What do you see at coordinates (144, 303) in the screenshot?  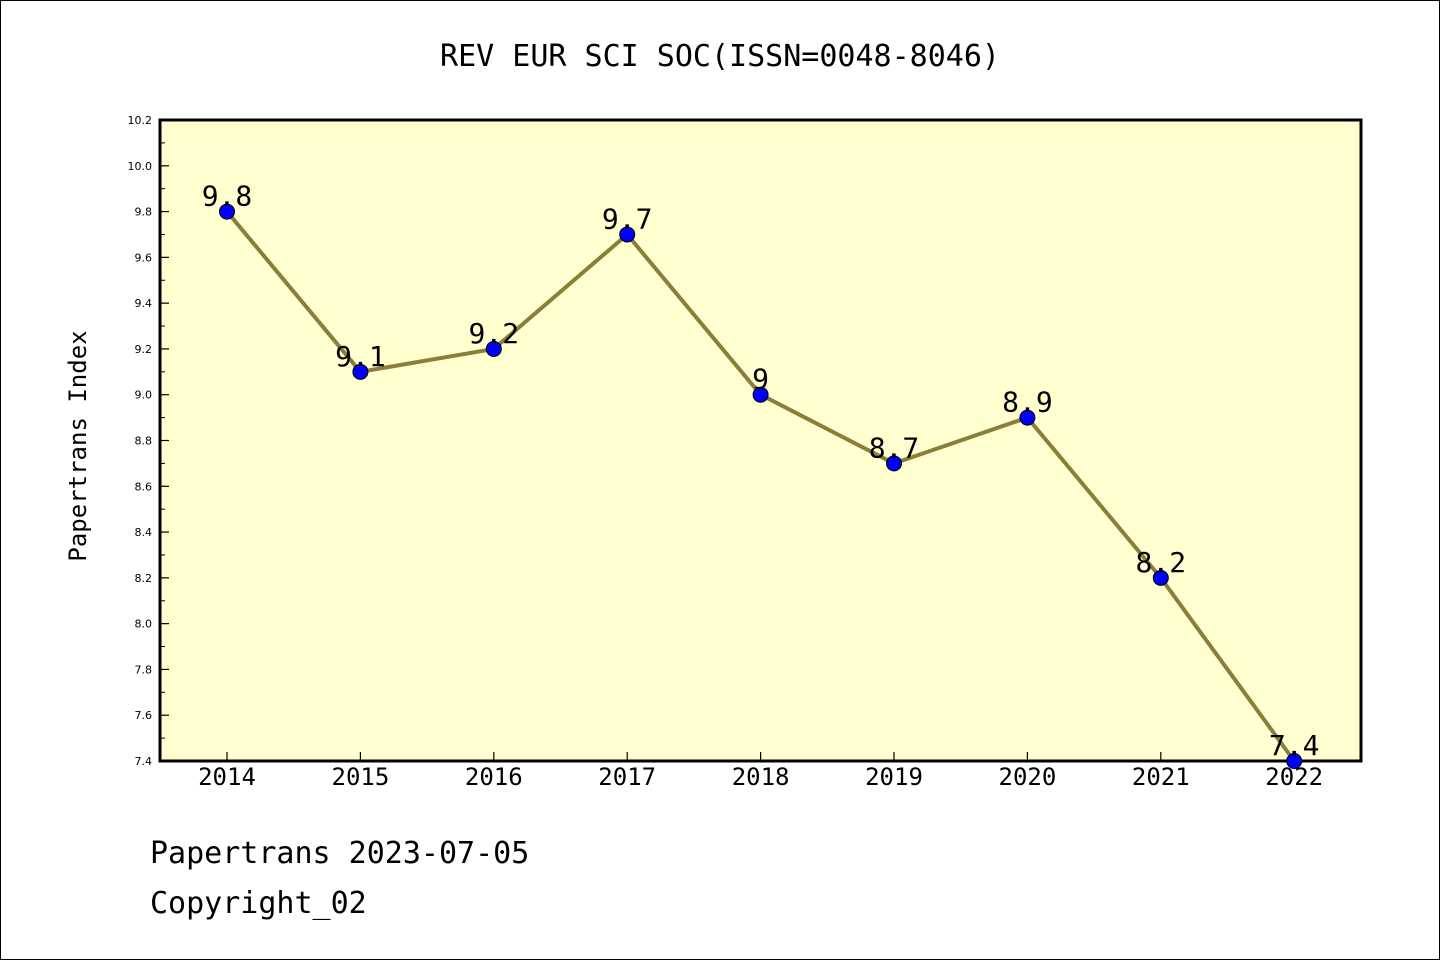 I see `y-tick-label: 9.4` at bounding box center [144, 303].